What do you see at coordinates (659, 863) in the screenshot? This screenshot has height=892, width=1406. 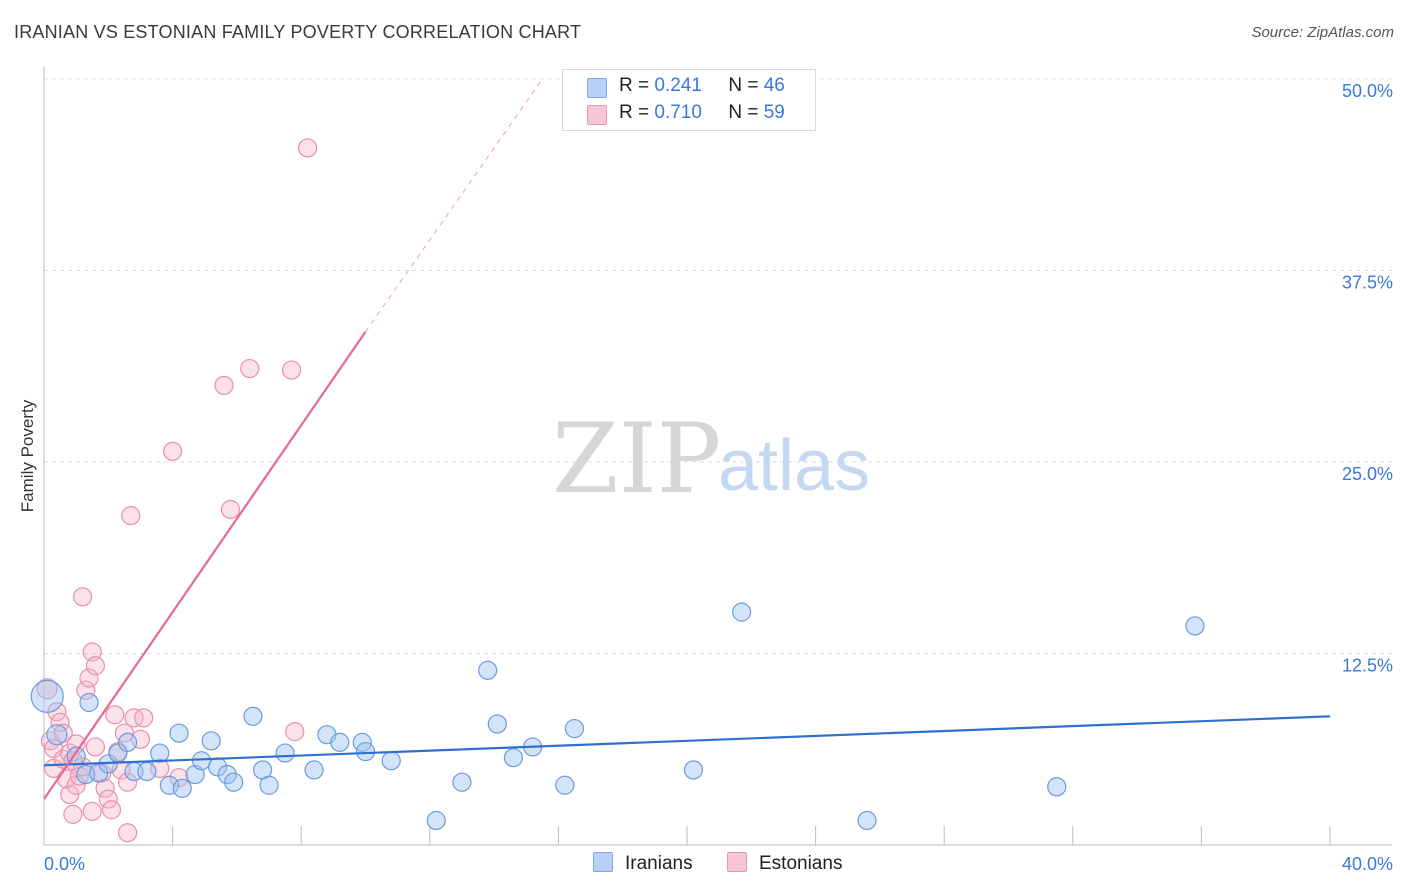 I see `legend-label-iranians: Iranians` at bounding box center [659, 863].